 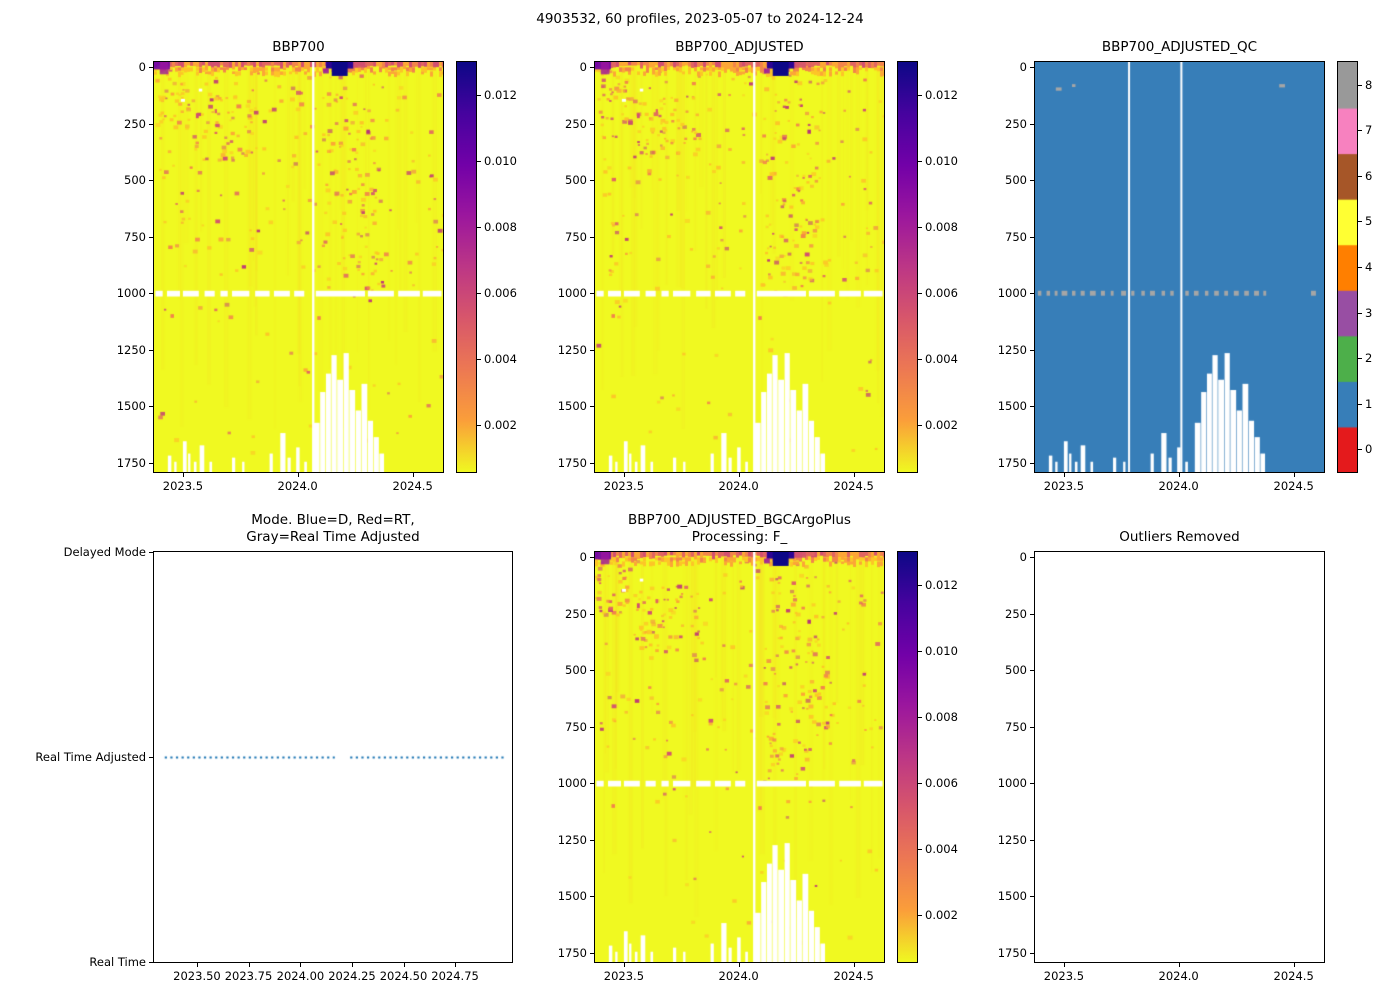 What do you see at coordinates (248, 976) in the screenshot?
I see `x-tick-label-mode: 2023.75` at bounding box center [248, 976].